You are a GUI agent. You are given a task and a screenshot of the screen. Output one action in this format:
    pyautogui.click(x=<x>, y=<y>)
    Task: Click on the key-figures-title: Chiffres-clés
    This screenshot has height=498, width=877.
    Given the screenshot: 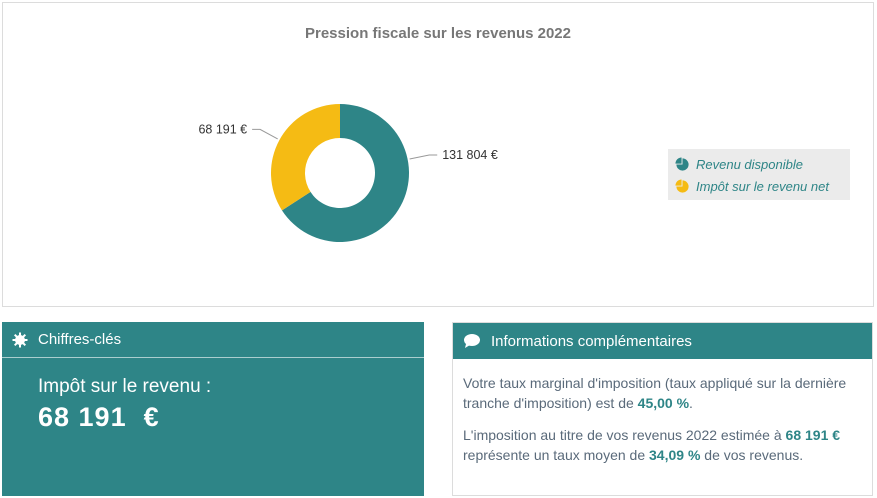 What is the action you would take?
    pyautogui.click(x=80, y=339)
    